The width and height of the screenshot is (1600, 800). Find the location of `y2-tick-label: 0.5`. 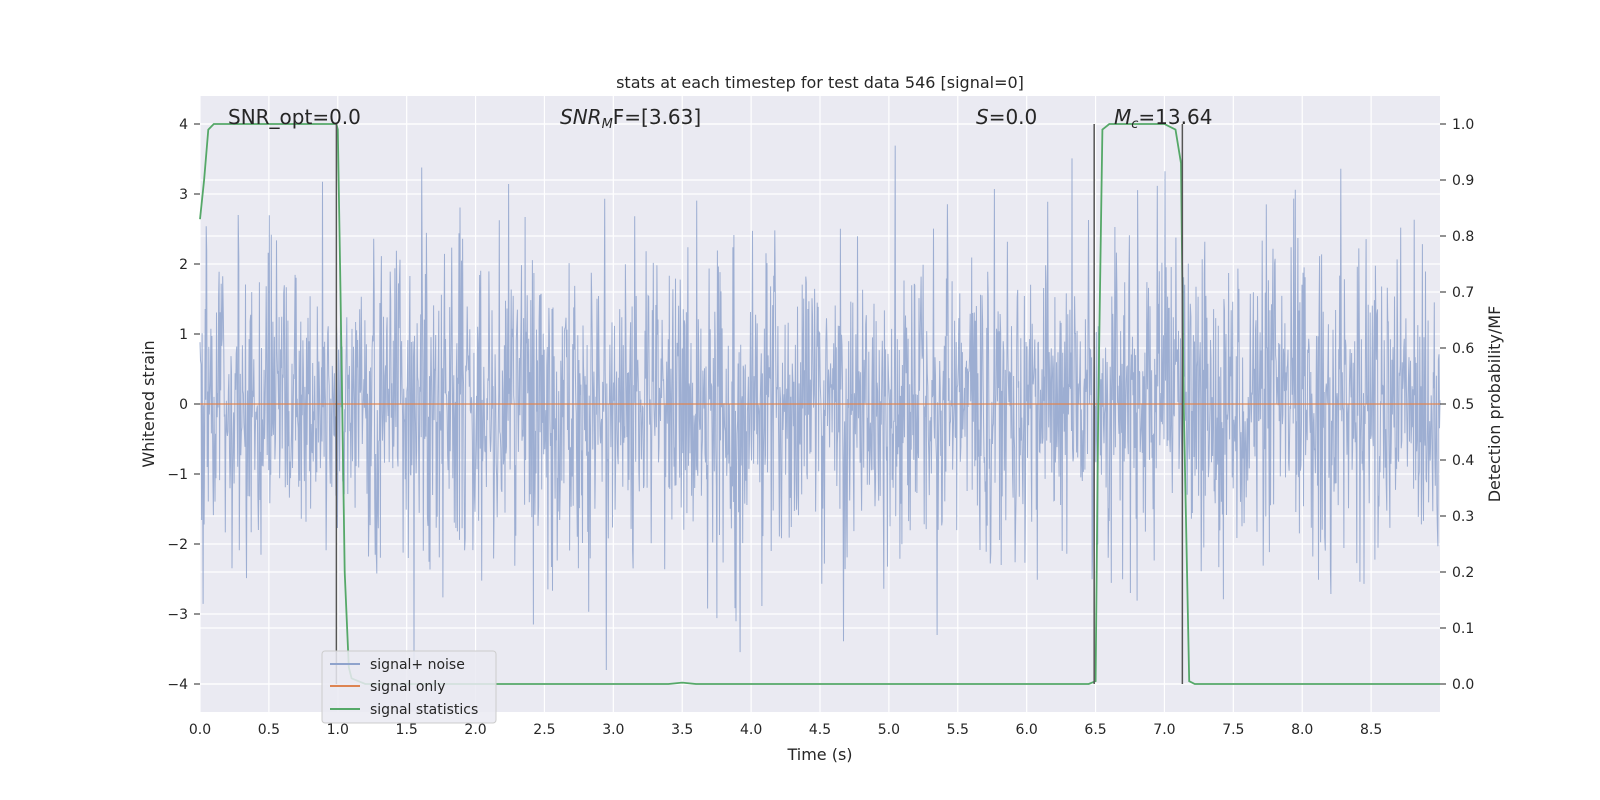

y2-tick-label: 0.5 is located at coordinates (1463, 405).